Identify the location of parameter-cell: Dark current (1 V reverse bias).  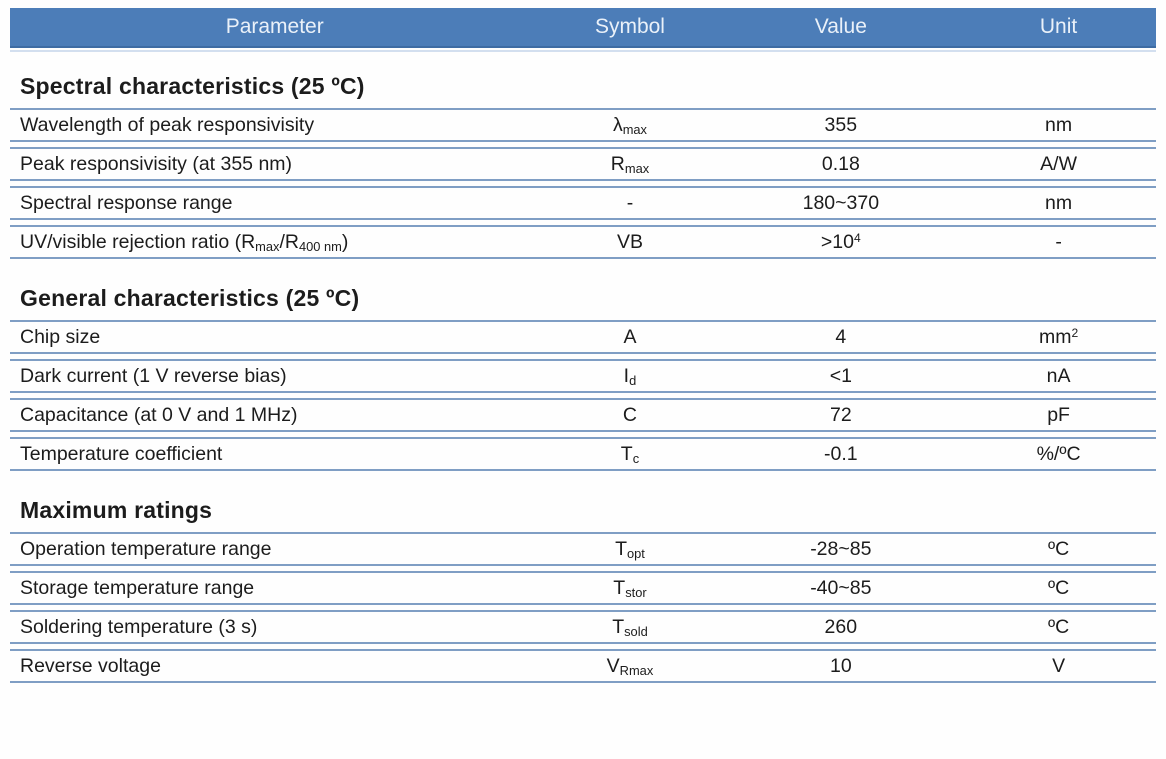
(275, 376).